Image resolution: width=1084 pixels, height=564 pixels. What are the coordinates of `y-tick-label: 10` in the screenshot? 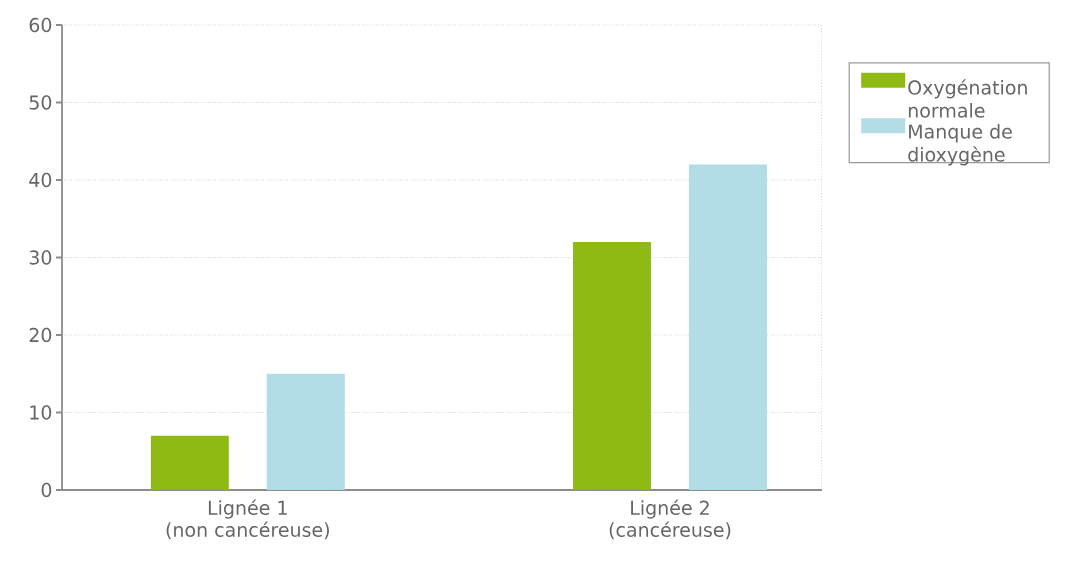 It's located at (41, 412).